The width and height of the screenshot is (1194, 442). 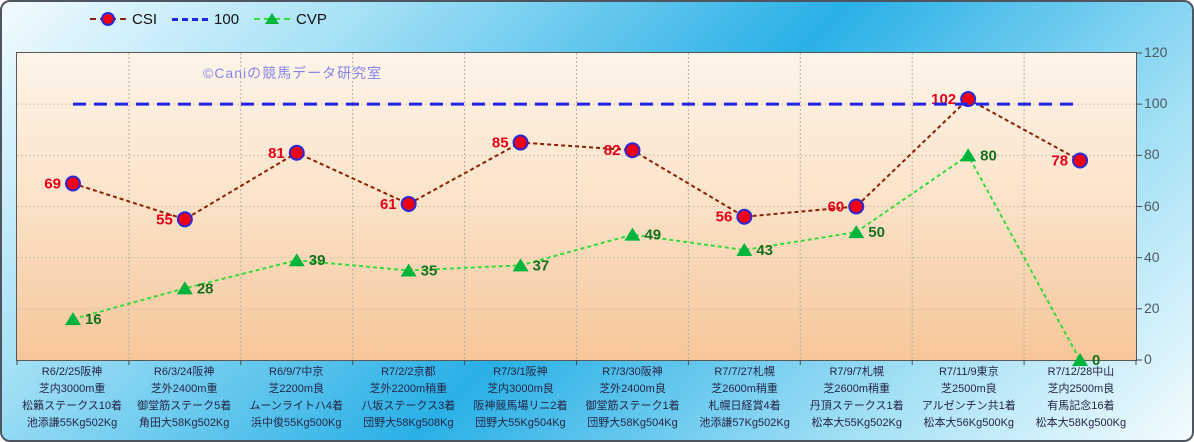 What do you see at coordinates (408, 389) in the screenshot?
I see `x-label-line: 芝外2200m稍重` at bounding box center [408, 389].